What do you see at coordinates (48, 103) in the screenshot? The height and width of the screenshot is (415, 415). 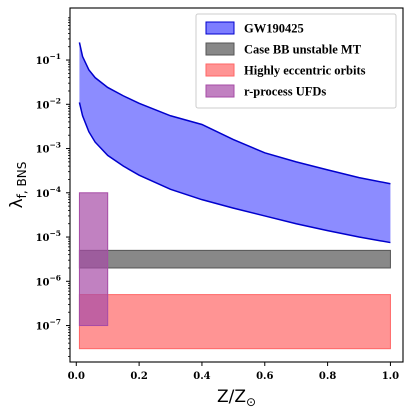 I see `y-tick-label: 10⁻²` at bounding box center [48, 103].